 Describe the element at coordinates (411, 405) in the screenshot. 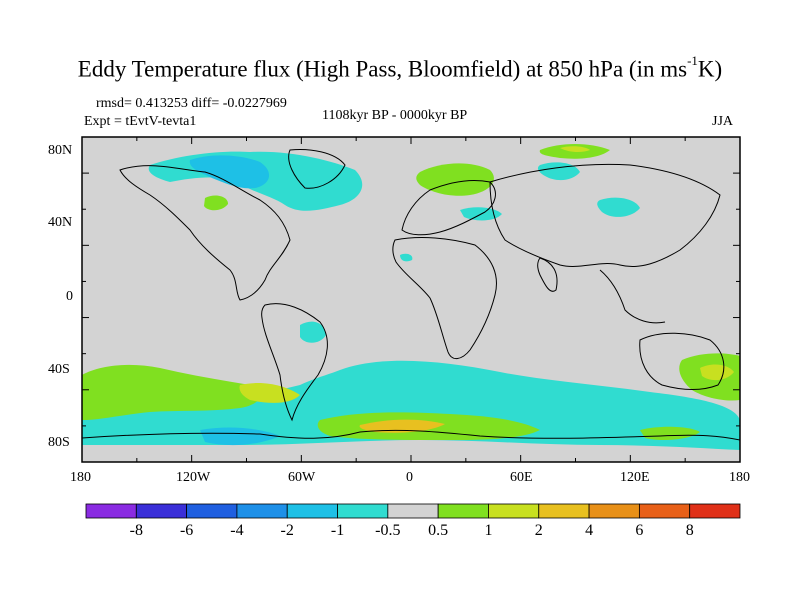

I see `field-southern-ocean-negative` at that location.